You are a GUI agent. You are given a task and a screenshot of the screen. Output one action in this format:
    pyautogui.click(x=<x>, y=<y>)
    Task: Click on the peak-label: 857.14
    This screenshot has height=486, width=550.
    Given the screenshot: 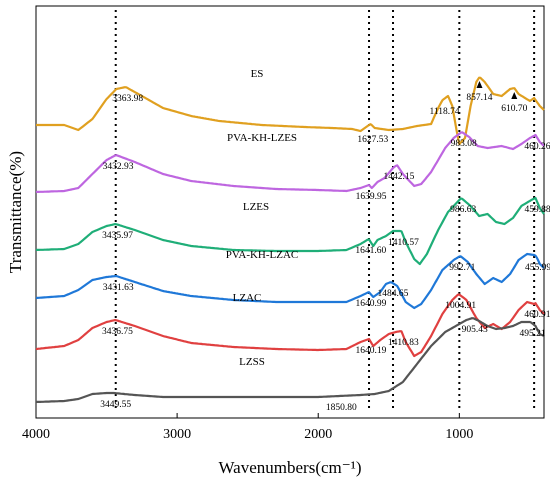 What is the action you would take?
    pyautogui.click(x=479, y=98)
    